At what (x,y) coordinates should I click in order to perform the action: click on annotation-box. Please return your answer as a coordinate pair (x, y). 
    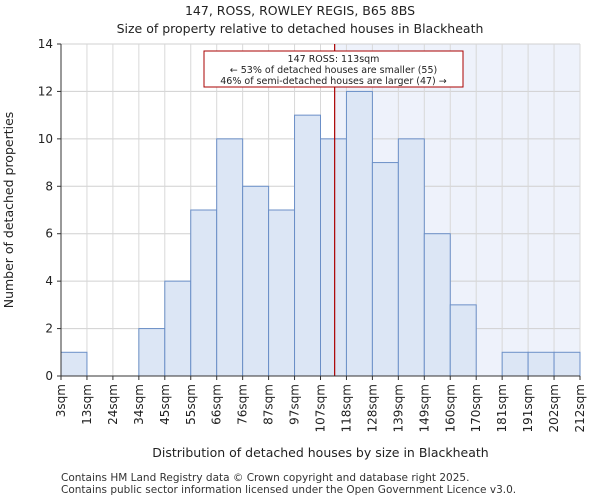
    Looking at the image, I should click on (333, 69).